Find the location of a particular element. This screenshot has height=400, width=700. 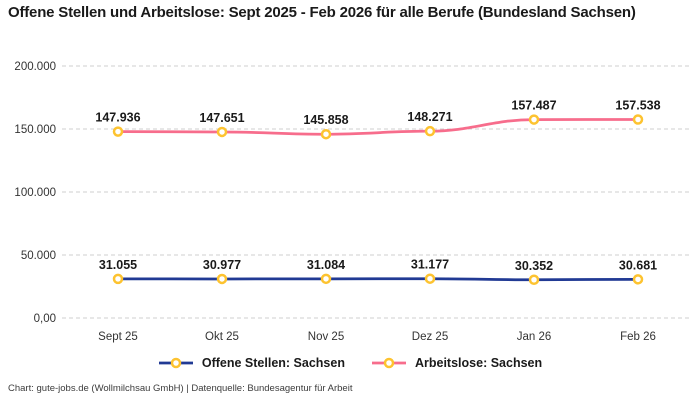

y-tick-label: 100.000 is located at coordinates (35, 193).